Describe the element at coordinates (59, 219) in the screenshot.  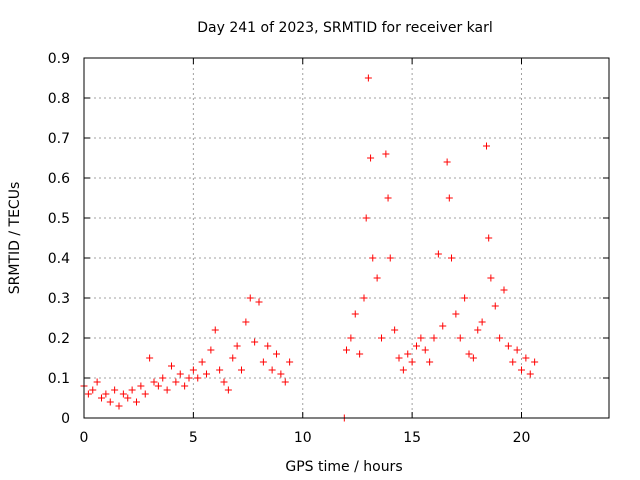
I see `y-tick-label: 0.5` at that location.